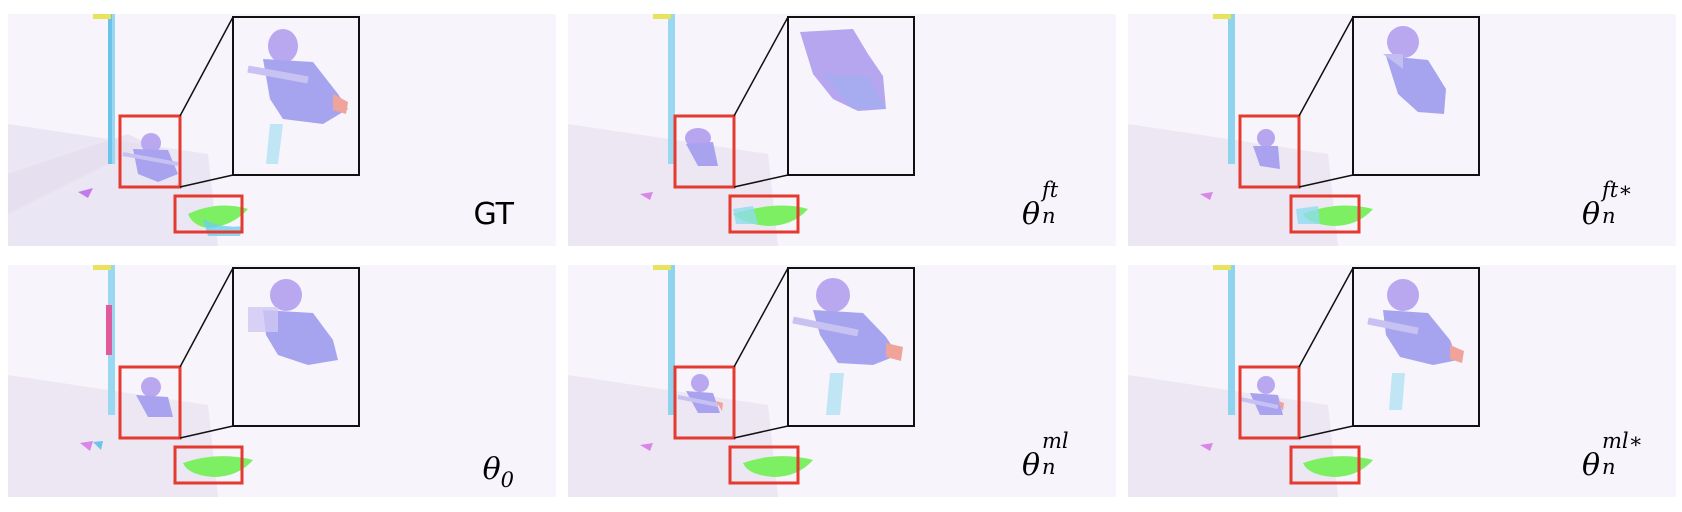 This screenshot has height=512, width=1682. I want to click on flow-image-theta-n-ft-star, so click(1402, 130).